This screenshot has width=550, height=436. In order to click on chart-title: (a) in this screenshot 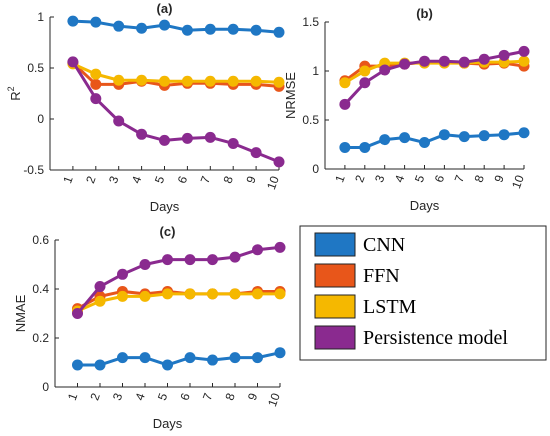, I will do `click(165, 8)`.